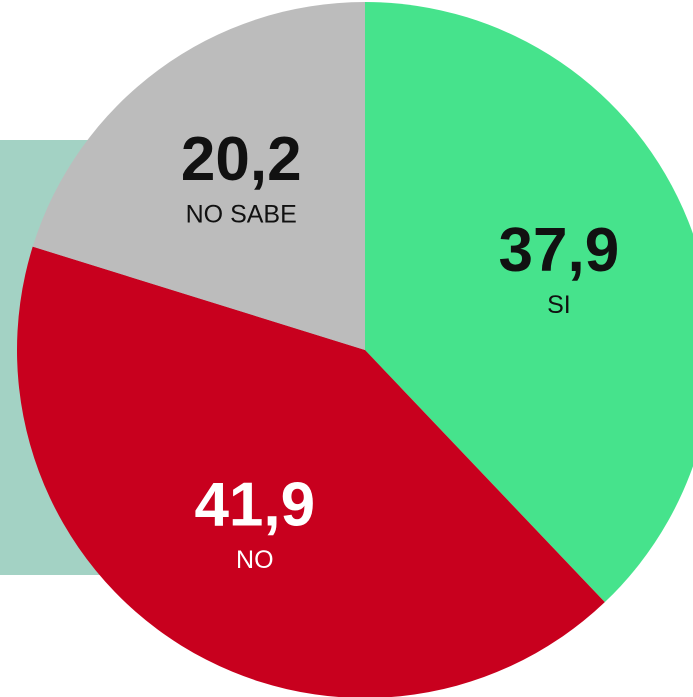 The width and height of the screenshot is (693, 697). Describe the element at coordinates (559, 305) in the screenshot. I see `category-label: SI` at that location.